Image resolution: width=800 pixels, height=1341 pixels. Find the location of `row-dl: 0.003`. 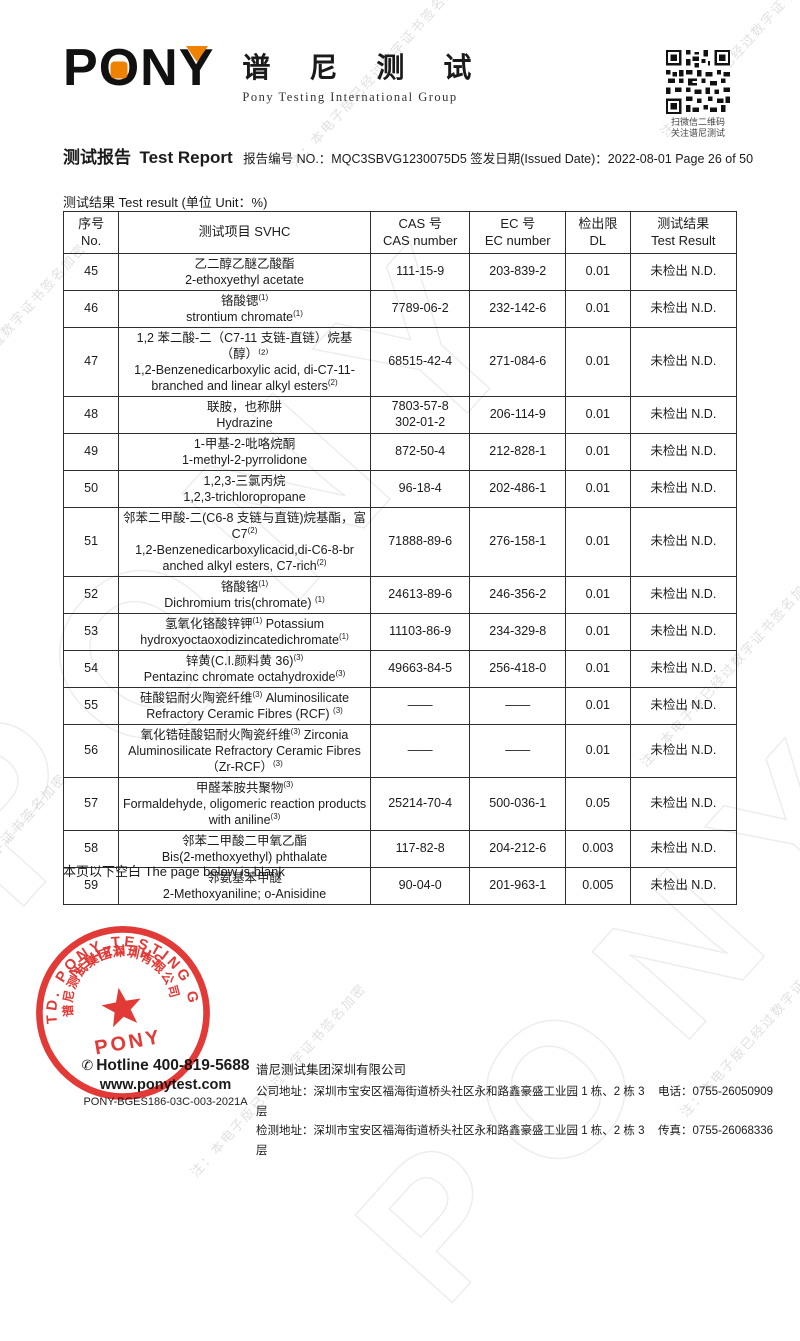

row-dl: 0.003 is located at coordinates (598, 849).